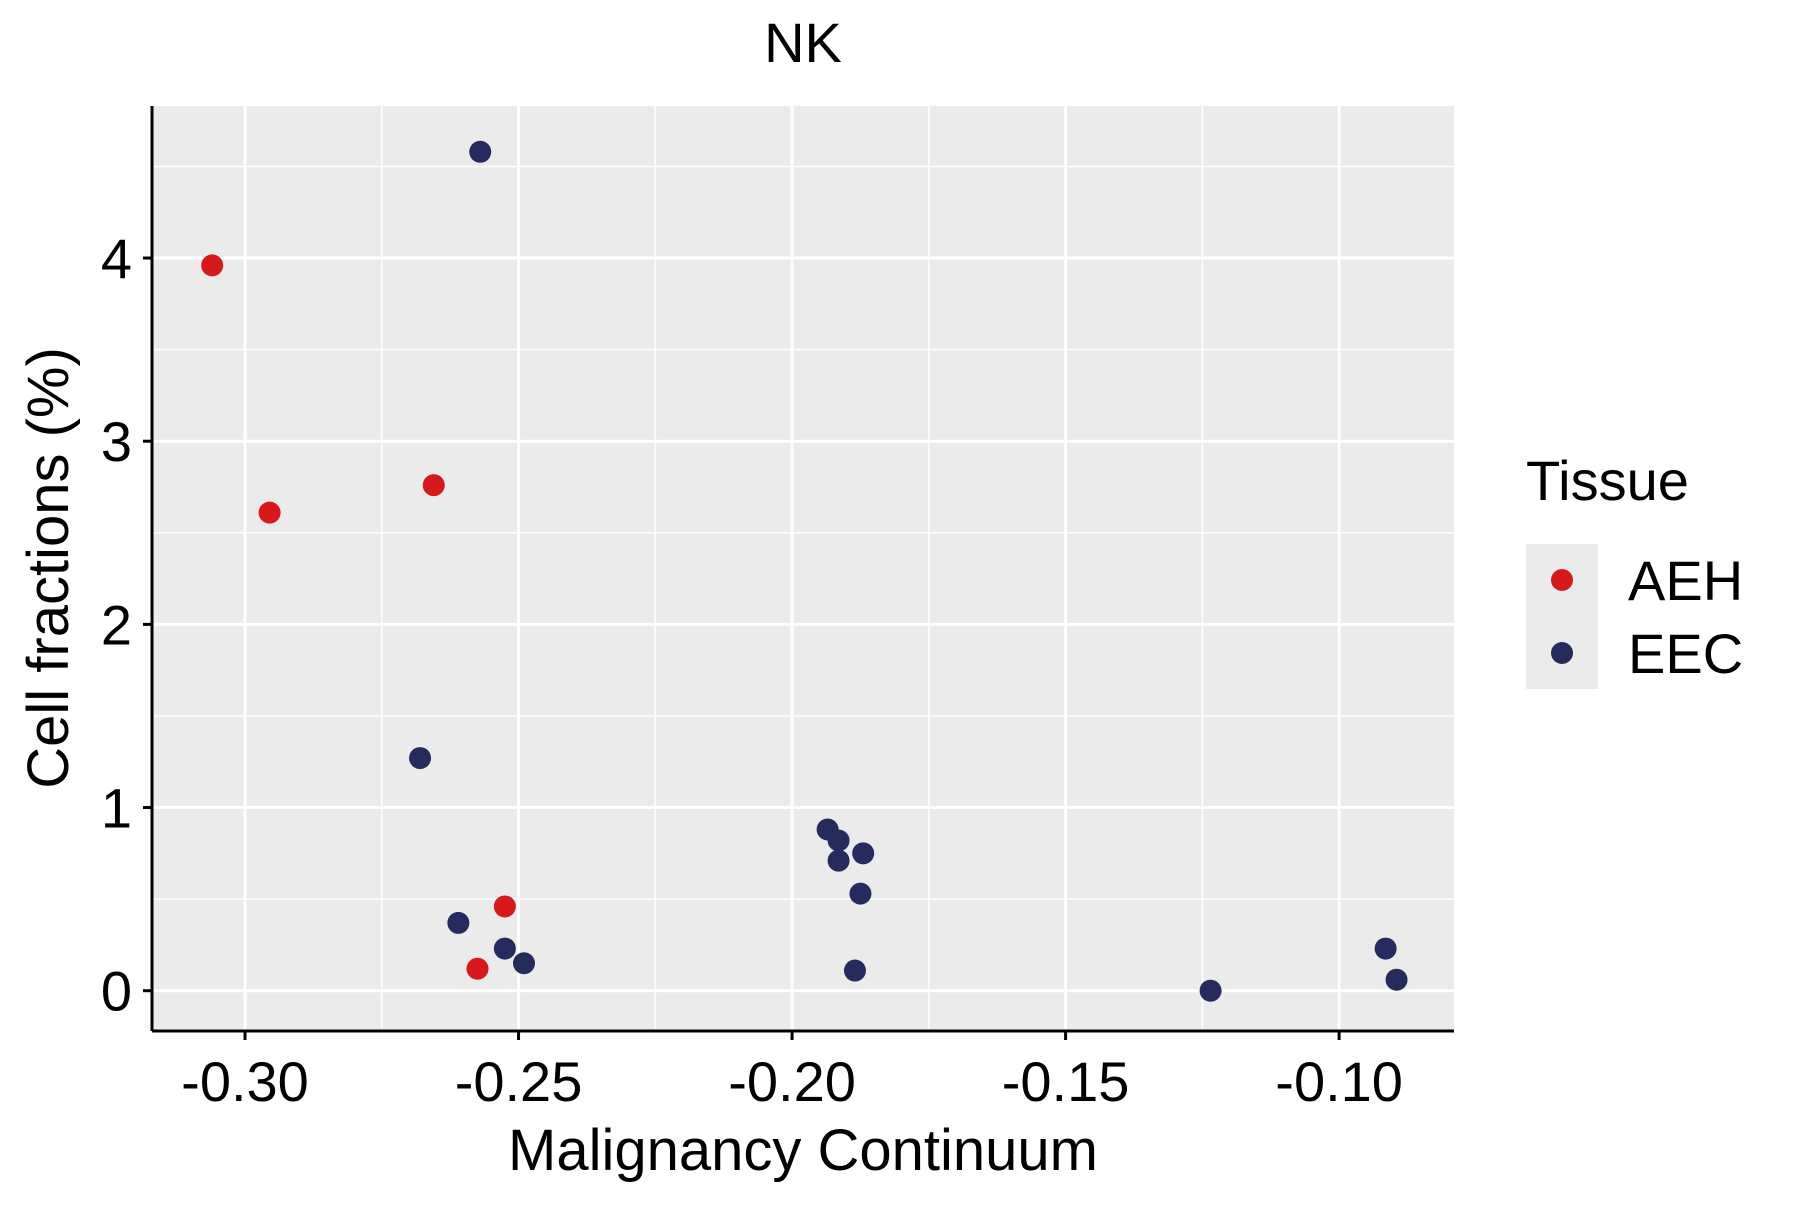 Image resolution: width=1800 pixels, height=1205 pixels. What do you see at coordinates (116, 624) in the screenshot?
I see `y-tick-label: 2` at bounding box center [116, 624].